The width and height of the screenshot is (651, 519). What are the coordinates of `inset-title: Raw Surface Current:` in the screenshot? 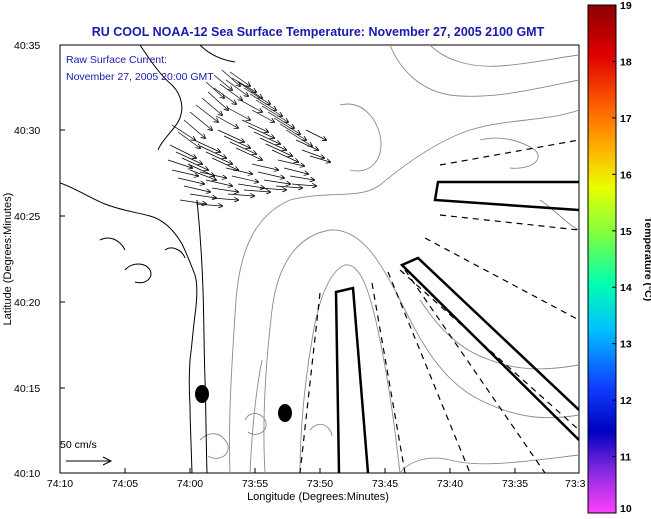 It's located at (116, 60).